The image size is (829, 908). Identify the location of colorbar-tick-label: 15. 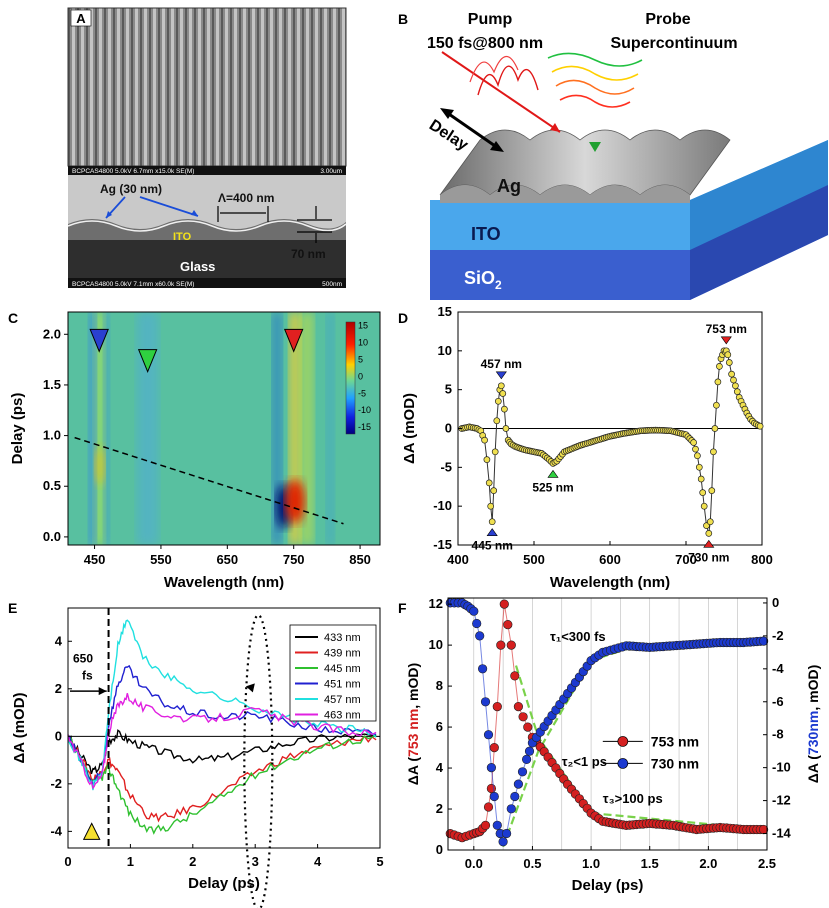
(363, 325).